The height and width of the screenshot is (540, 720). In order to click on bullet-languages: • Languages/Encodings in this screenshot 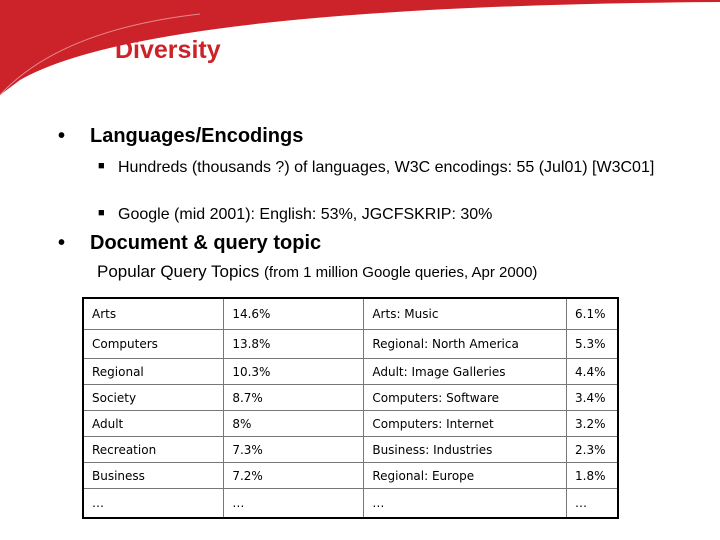, I will do `click(180, 136)`.